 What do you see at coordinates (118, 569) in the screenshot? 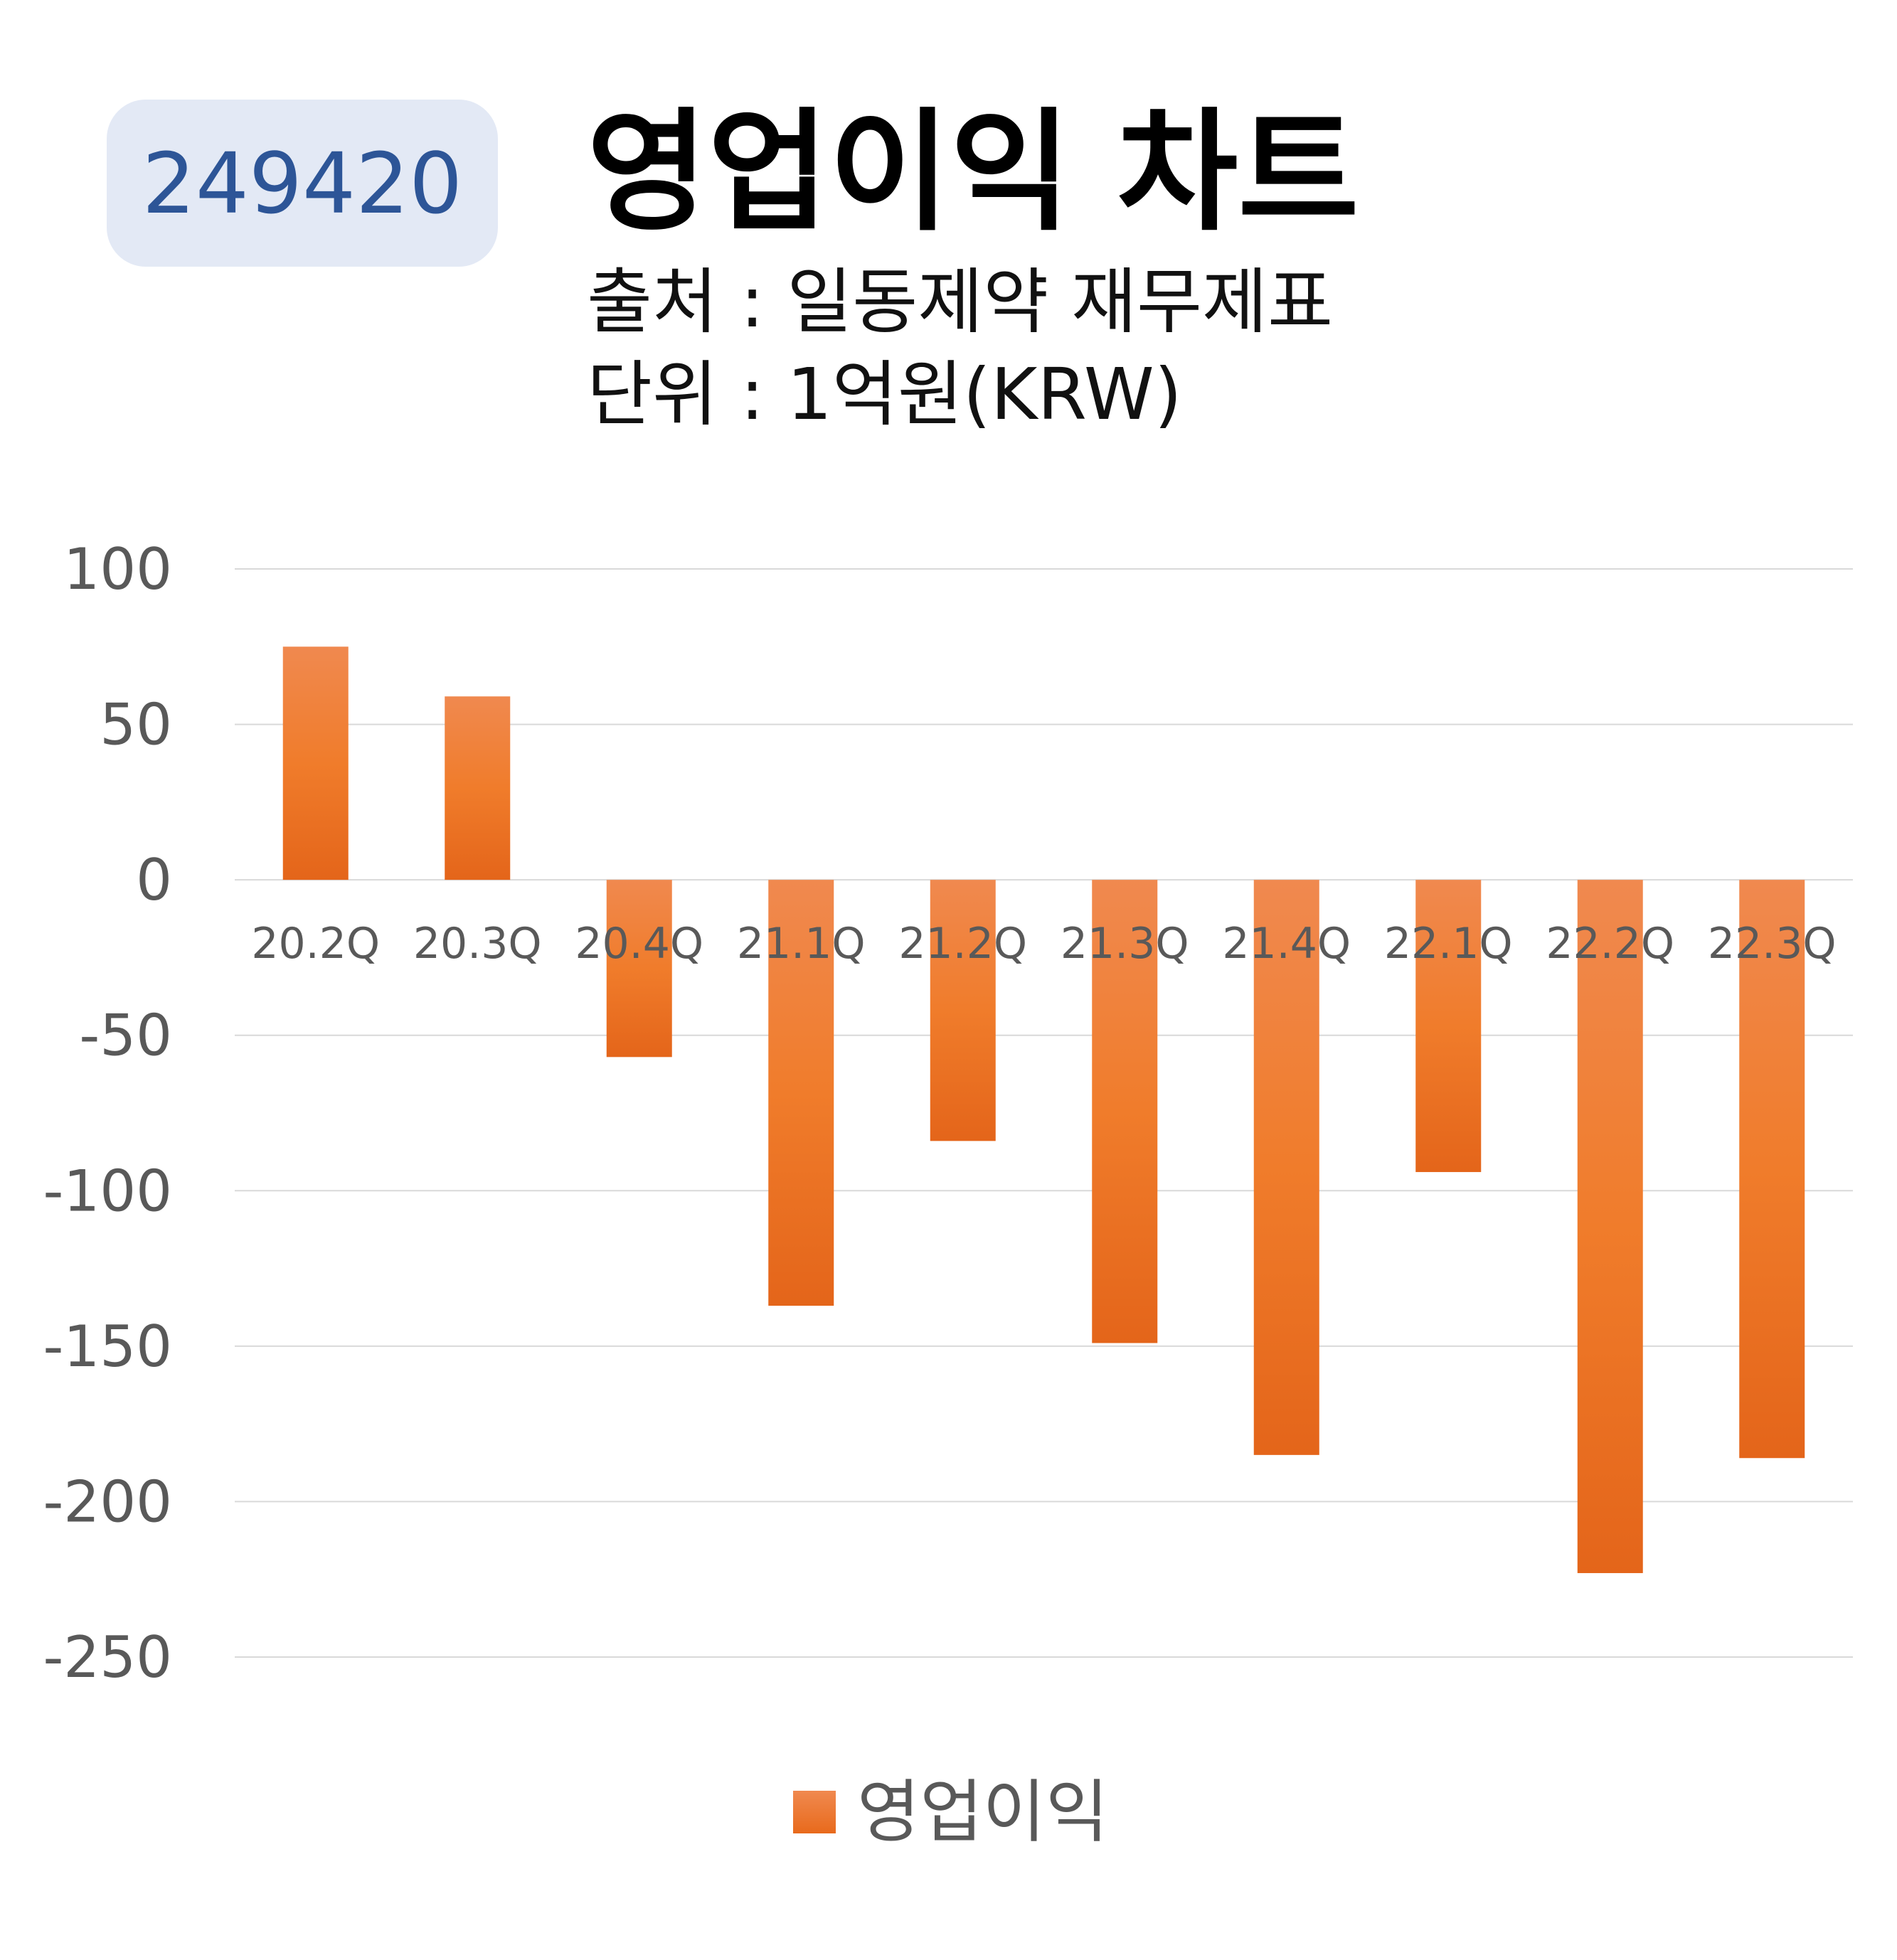
I see `y-tick-label: 100` at bounding box center [118, 569].